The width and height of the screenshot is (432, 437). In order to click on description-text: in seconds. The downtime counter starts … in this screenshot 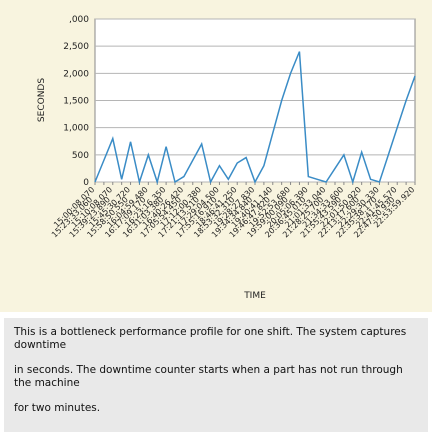, I will do `click(208, 376)`.